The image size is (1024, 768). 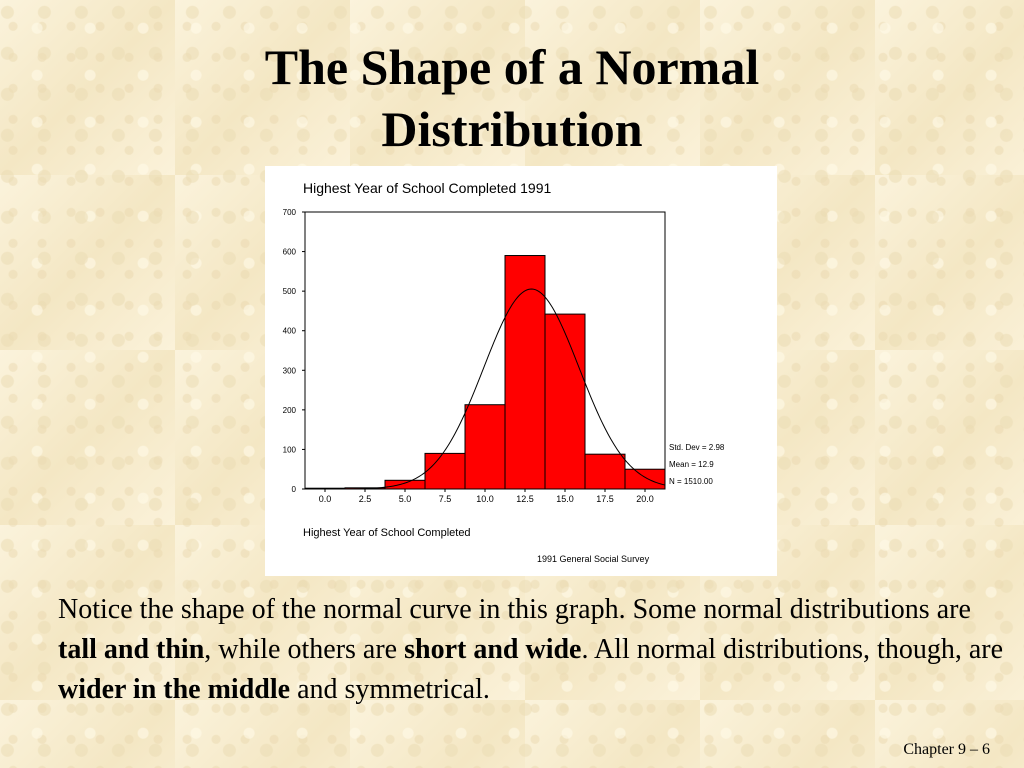 I want to click on x-tick-label: 2.5, so click(x=365, y=499).